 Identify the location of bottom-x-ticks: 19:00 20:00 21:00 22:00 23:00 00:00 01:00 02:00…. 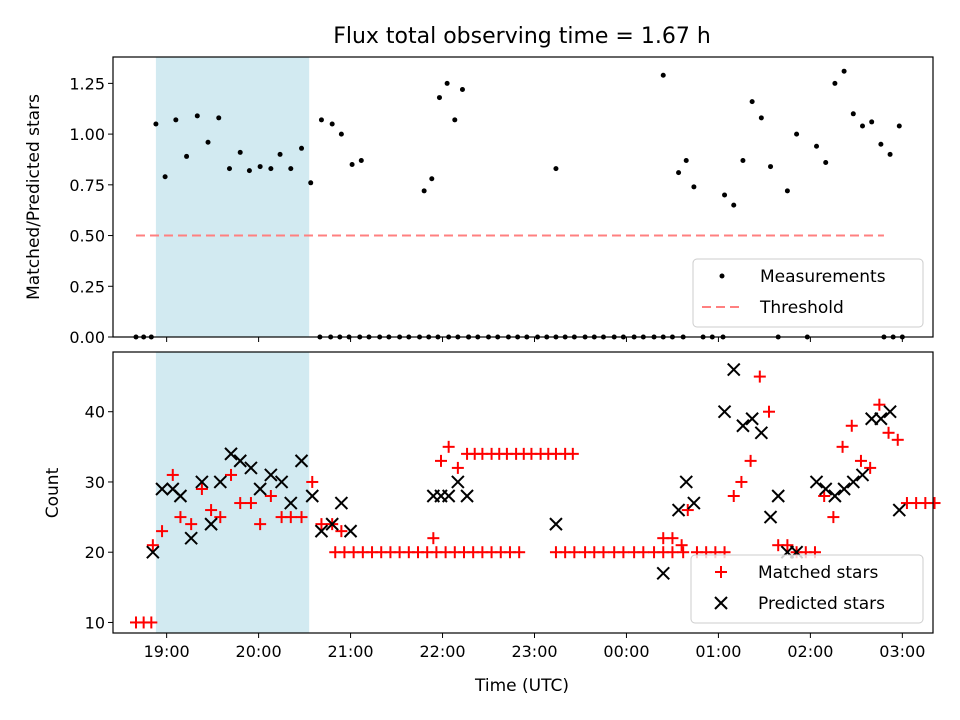
(534, 647).